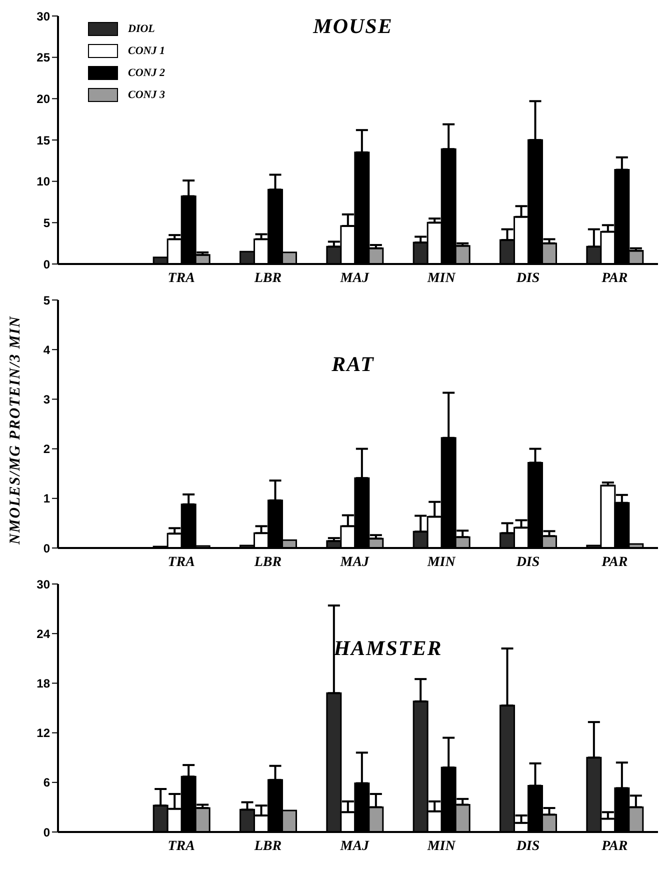  What do you see at coordinates (141, 29) in the screenshot?
I see `legend-label: DIOL` at bounding box center [141, 29].